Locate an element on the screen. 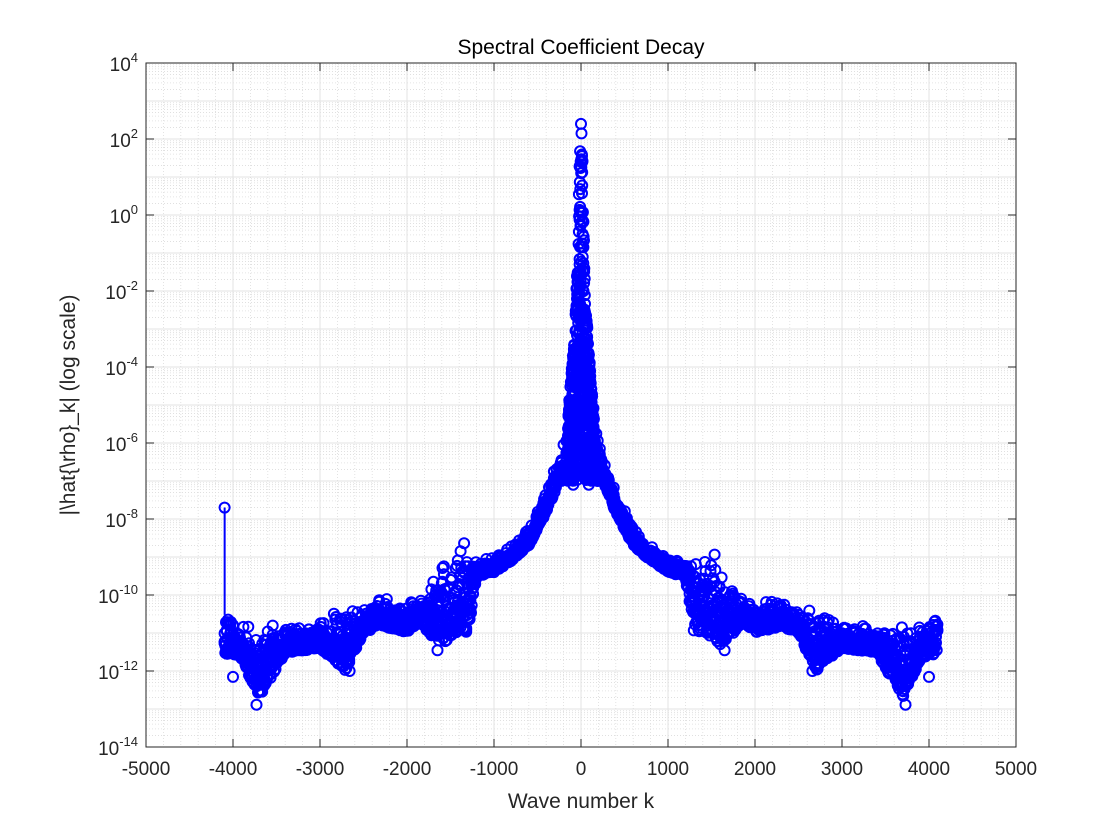 The image size is (1120, 840). x-axis-label: Wave number k is located at coordinates (581, 801).